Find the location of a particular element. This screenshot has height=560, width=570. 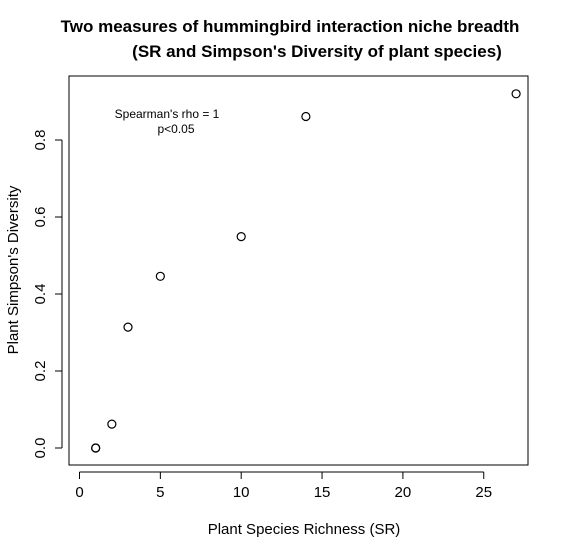

x-axis: 0 5 10 15 20 25 is located at coordinates (283, 486).